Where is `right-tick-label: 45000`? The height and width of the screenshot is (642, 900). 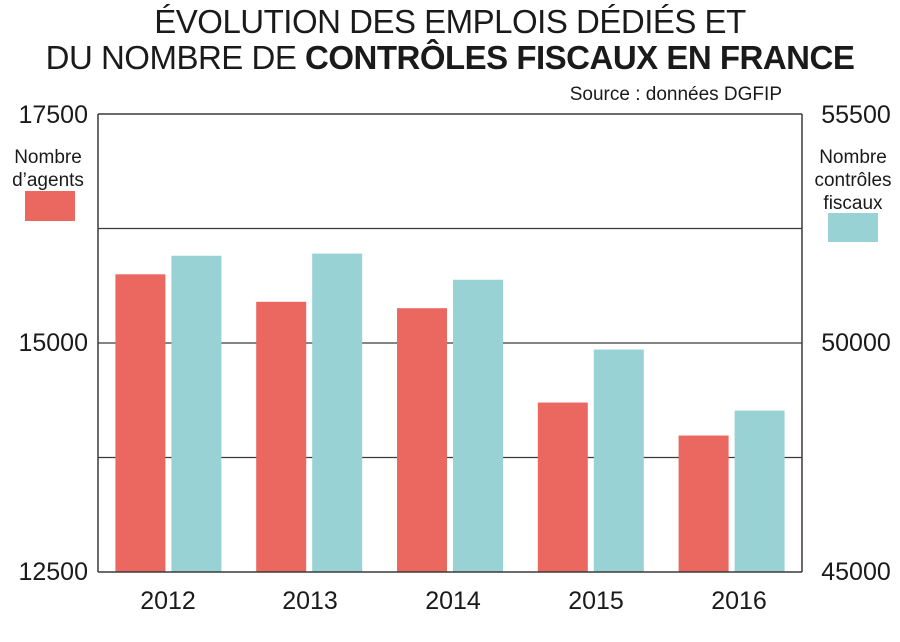
right-tick-label: 45000 is located at coordinates (856, 572).